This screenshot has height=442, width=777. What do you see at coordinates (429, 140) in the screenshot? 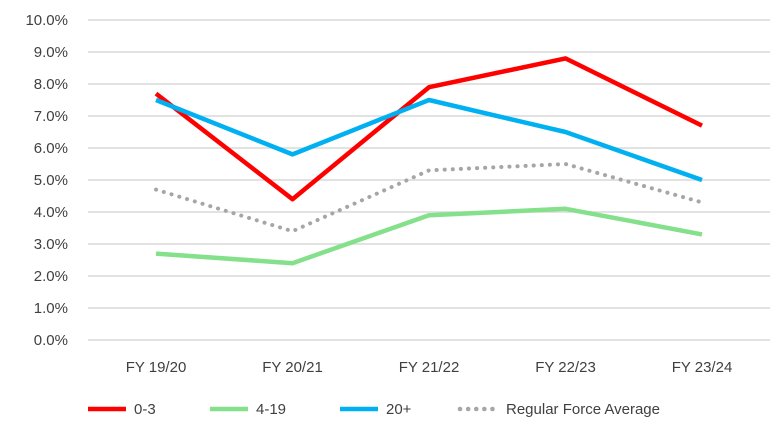
I see `series-line-20-` at bounding box center [429, 140].